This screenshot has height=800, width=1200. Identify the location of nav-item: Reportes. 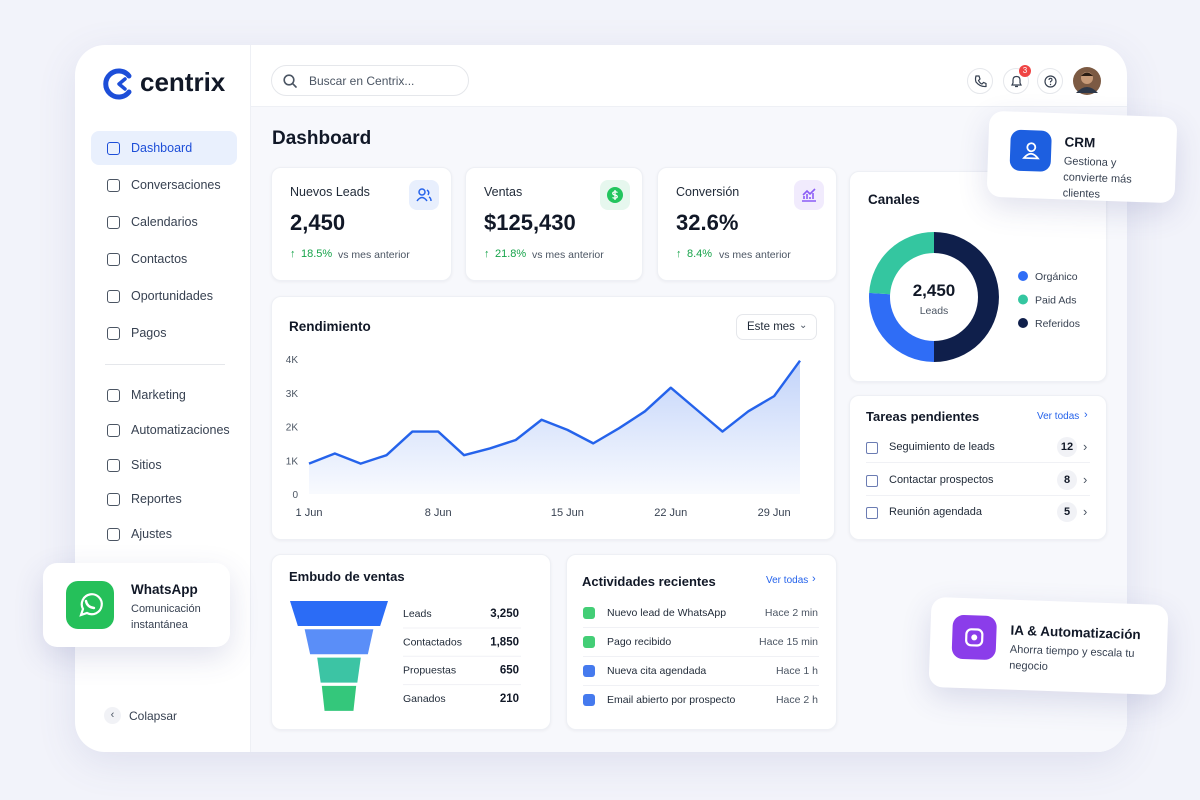
(164, 499).